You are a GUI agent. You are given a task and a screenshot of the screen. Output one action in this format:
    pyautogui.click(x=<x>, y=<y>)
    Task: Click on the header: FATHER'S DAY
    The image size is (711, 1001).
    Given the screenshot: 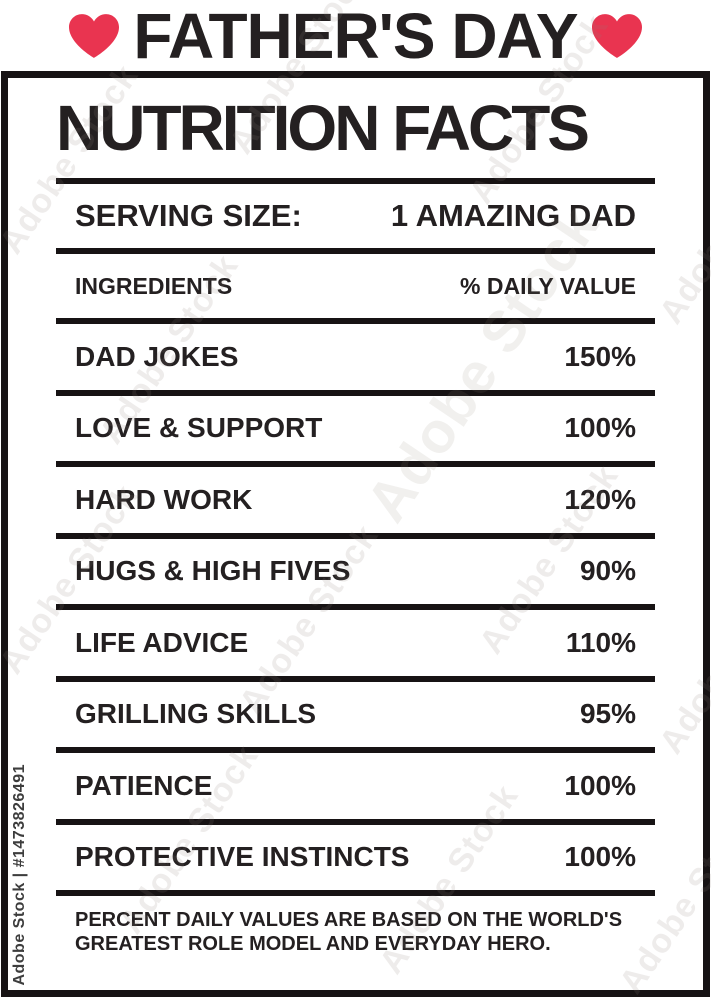 What is the action you would take?
    pyautogui.click(x=355, y=36)
    